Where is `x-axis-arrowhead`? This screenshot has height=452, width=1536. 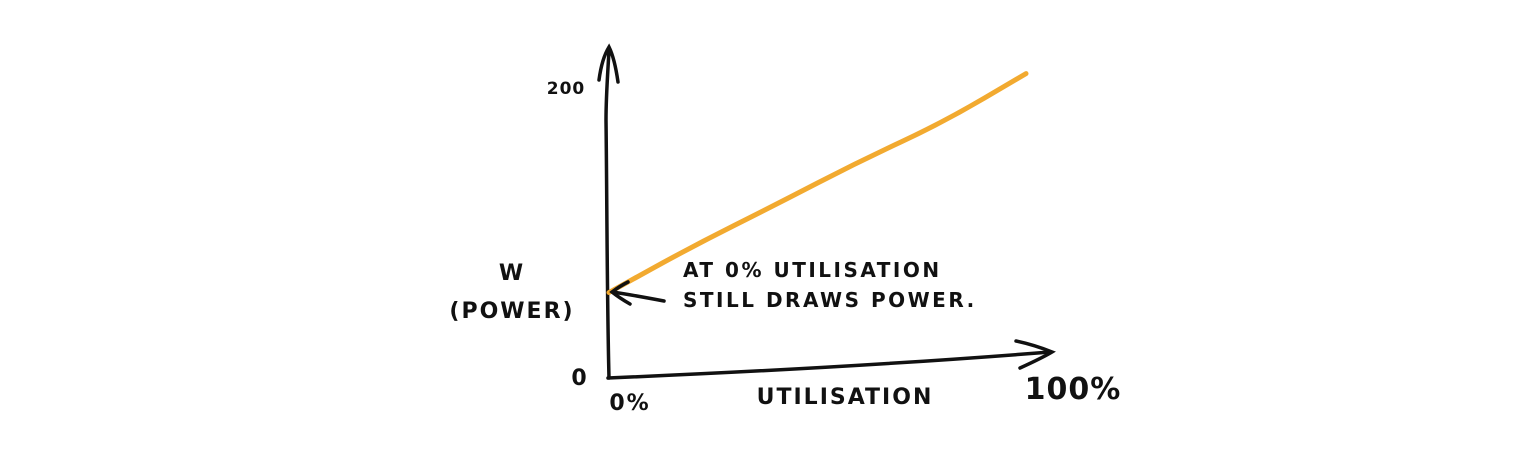 x-axis-arrowhead is located at coordinates (1035, 354).